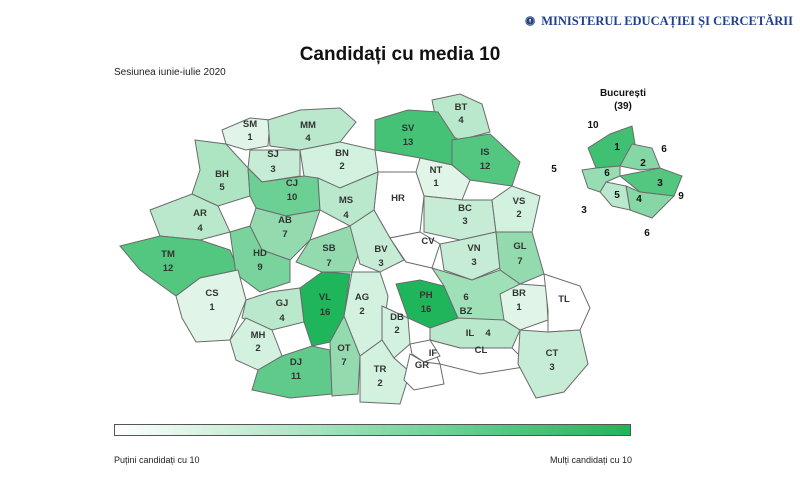 Image resolution: width=800 pixels, height=483 pixels. I want to click on county-value-label: 9, so click(259, 267).